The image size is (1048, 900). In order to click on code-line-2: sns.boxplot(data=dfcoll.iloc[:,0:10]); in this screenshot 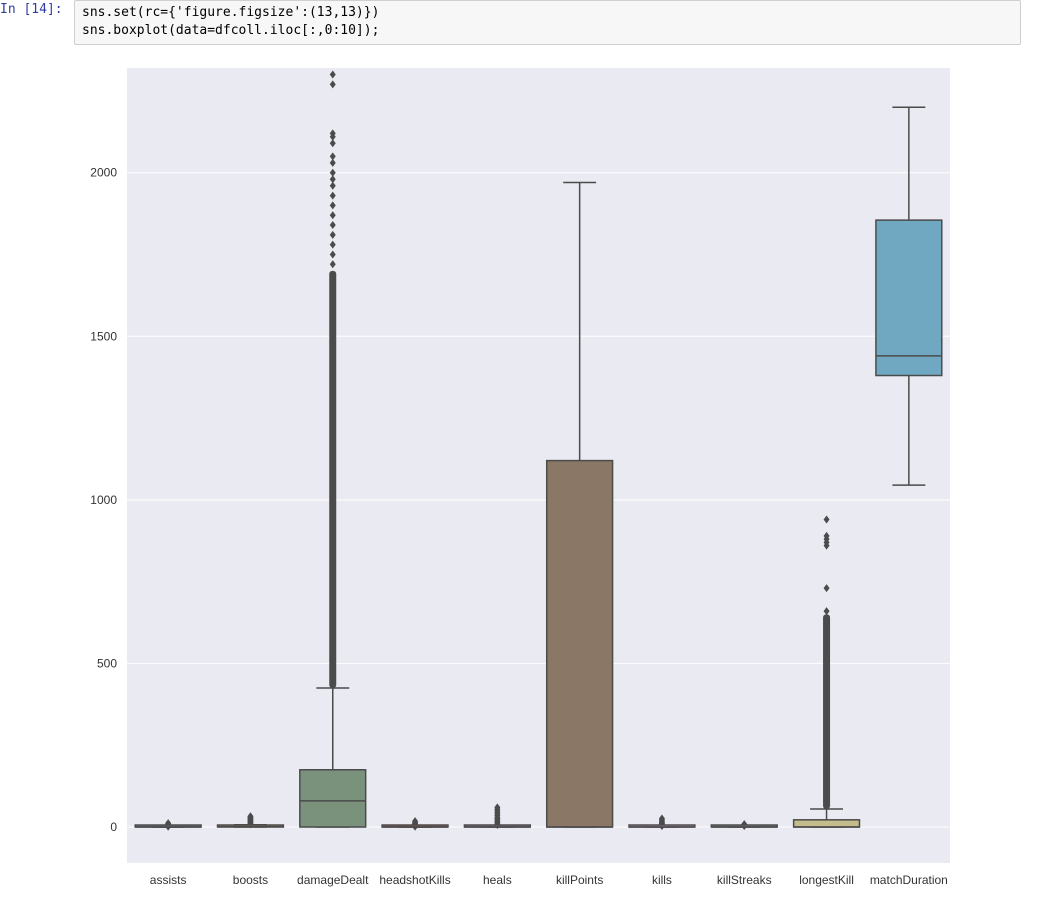, I will do `click(231, 30)`.